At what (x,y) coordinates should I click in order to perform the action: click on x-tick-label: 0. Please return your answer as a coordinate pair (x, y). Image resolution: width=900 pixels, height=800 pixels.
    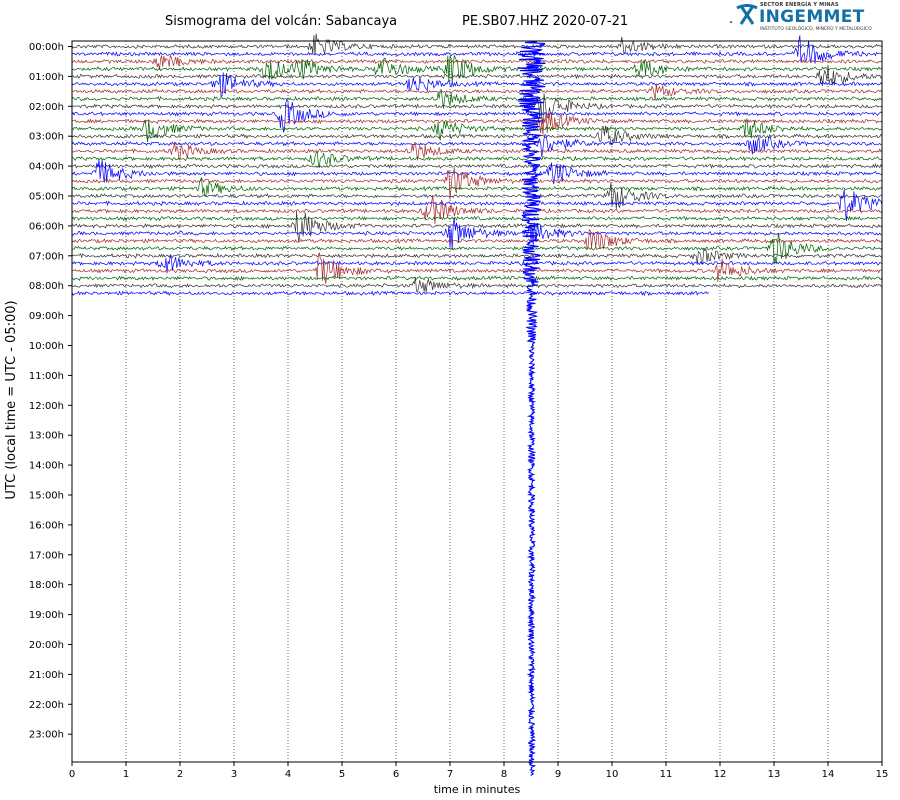
    Looking at the image, I should click on (72, 774).